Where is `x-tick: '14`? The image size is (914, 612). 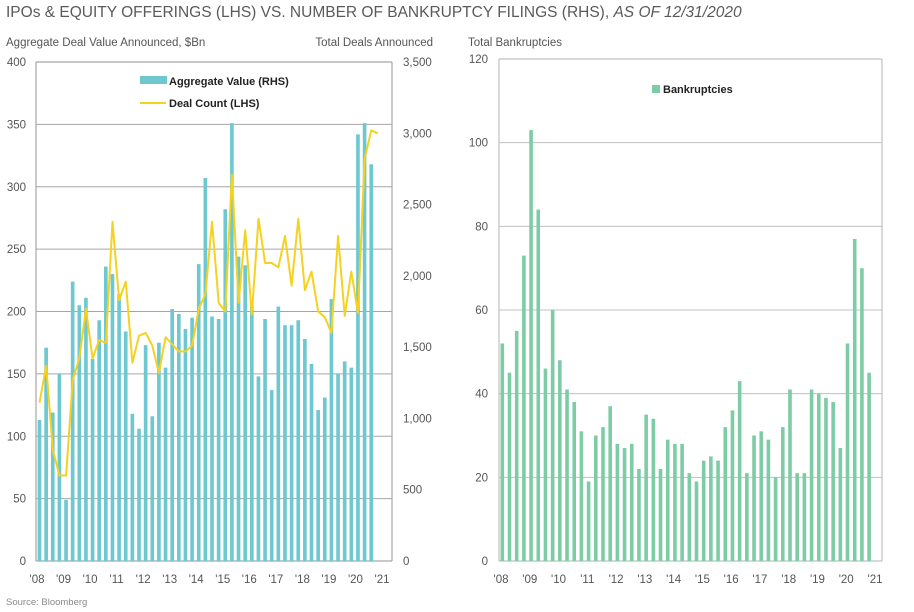
x-tick: '14 is located at coordinates (197, 580).